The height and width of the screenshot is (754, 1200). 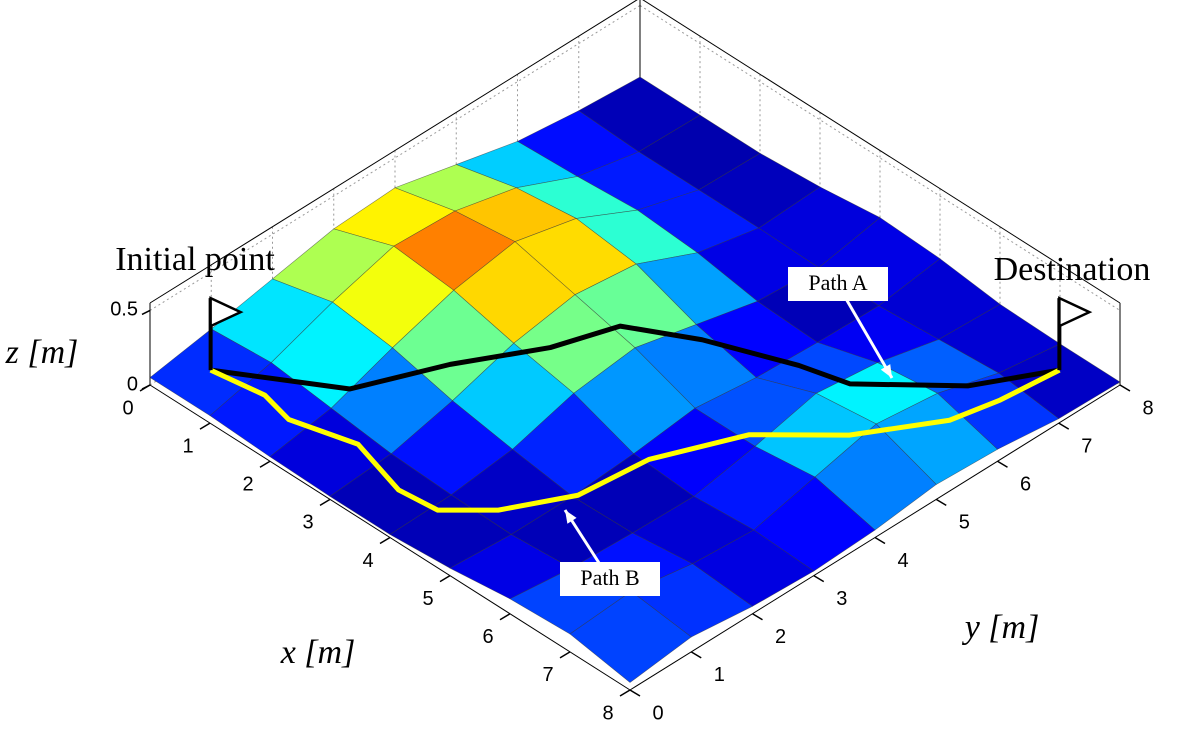 What do you see at coordinates (964, 523) in the screenshot?
I see `y-tick-label: 5` at bounding box center [964, 523].